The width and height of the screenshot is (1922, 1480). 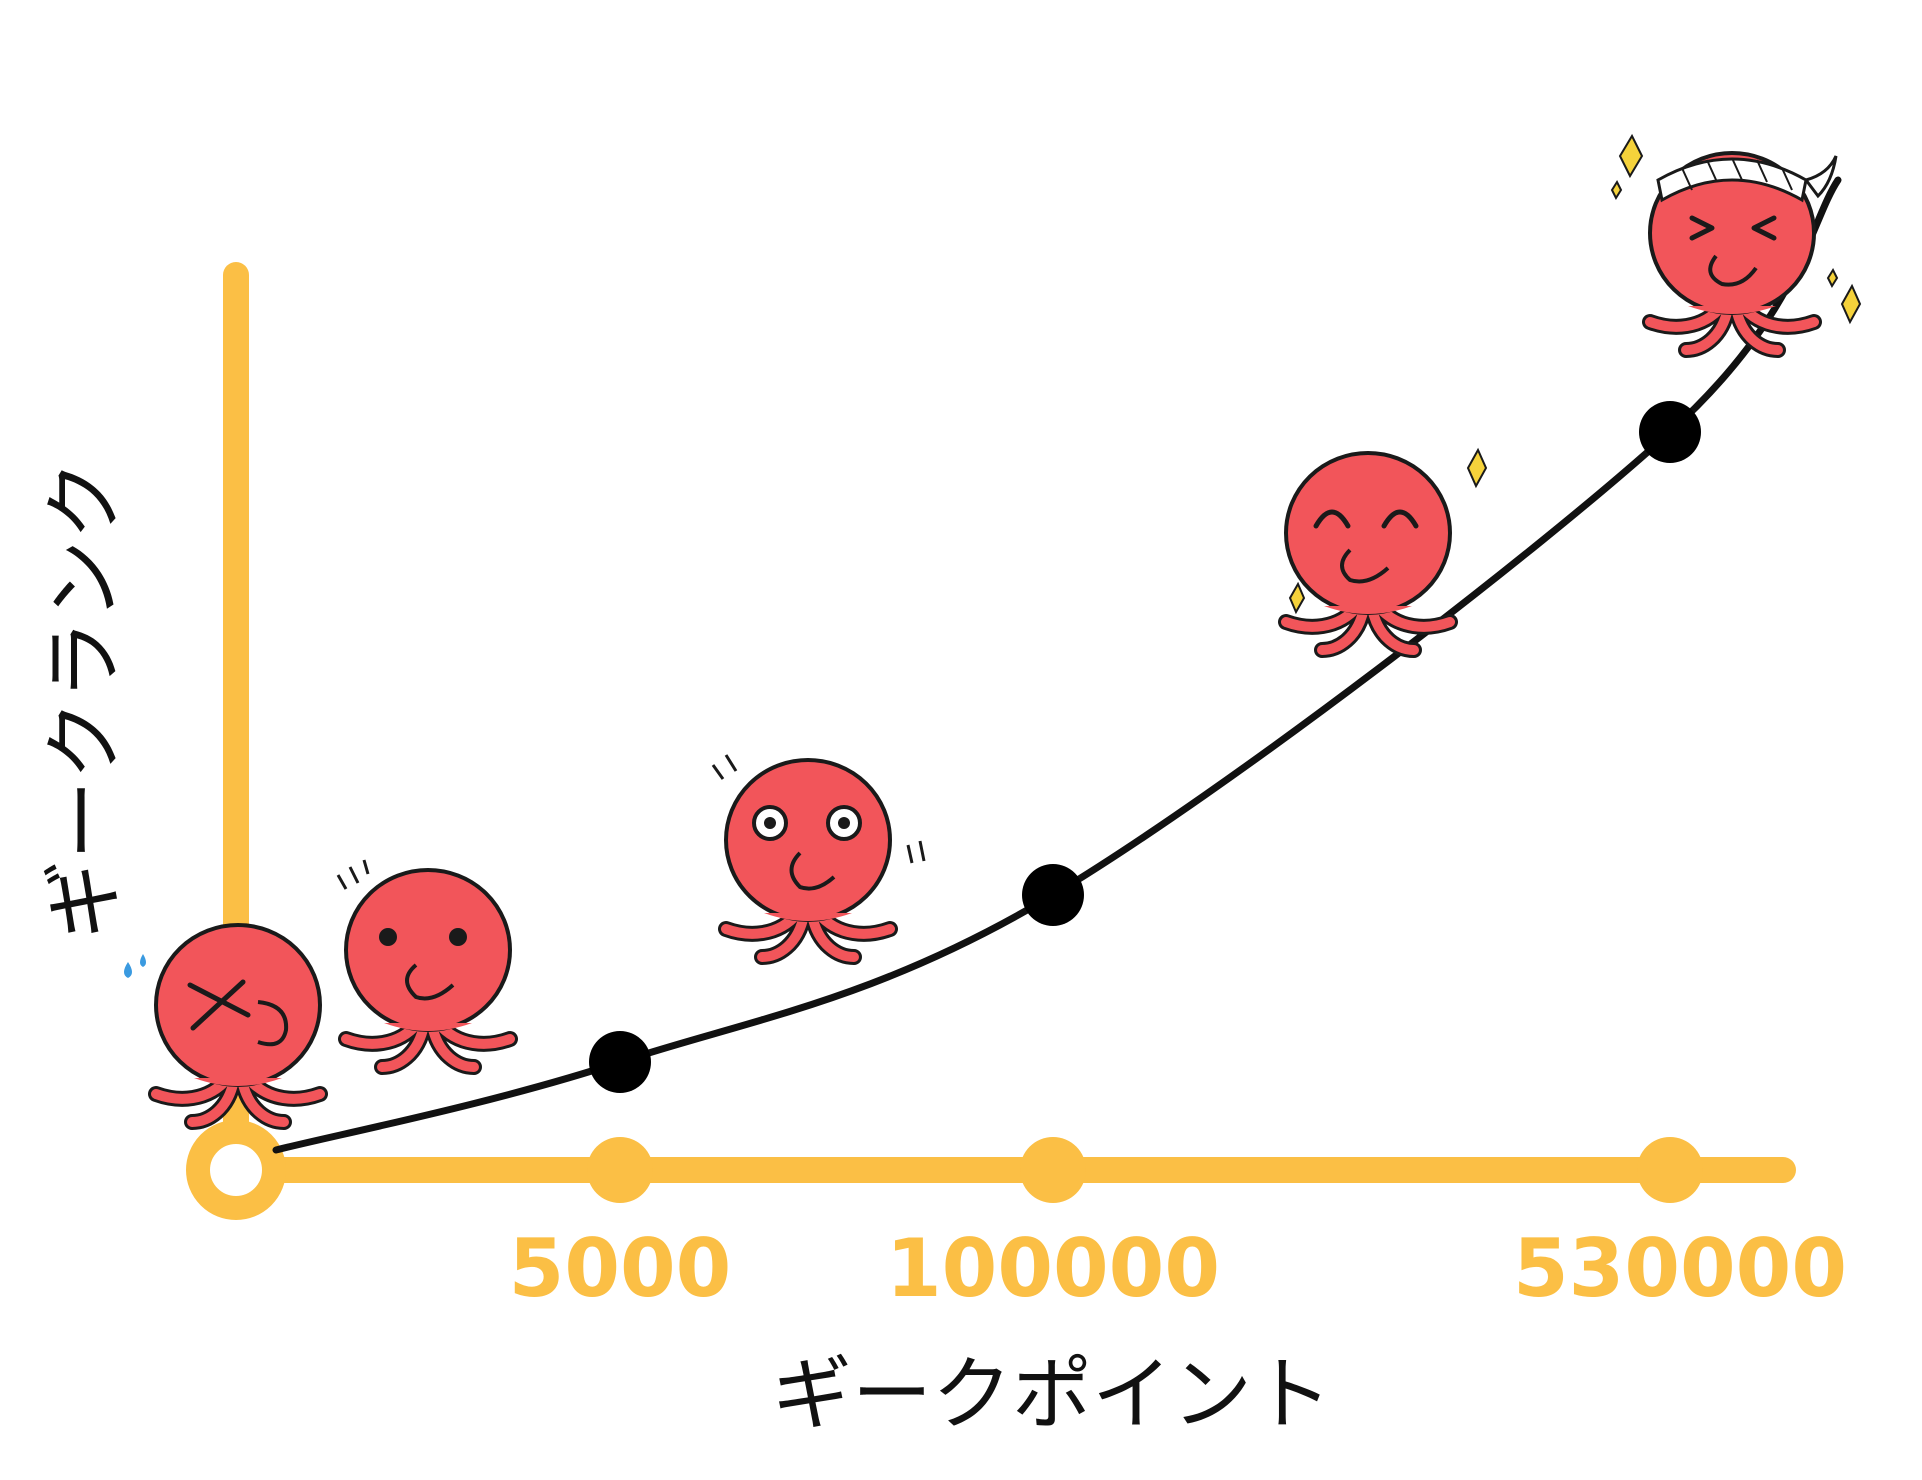 What do you see at coordinates (236, 1170) in the screenshot?
I see `origin-marker` at bounding box center [236, 1170].